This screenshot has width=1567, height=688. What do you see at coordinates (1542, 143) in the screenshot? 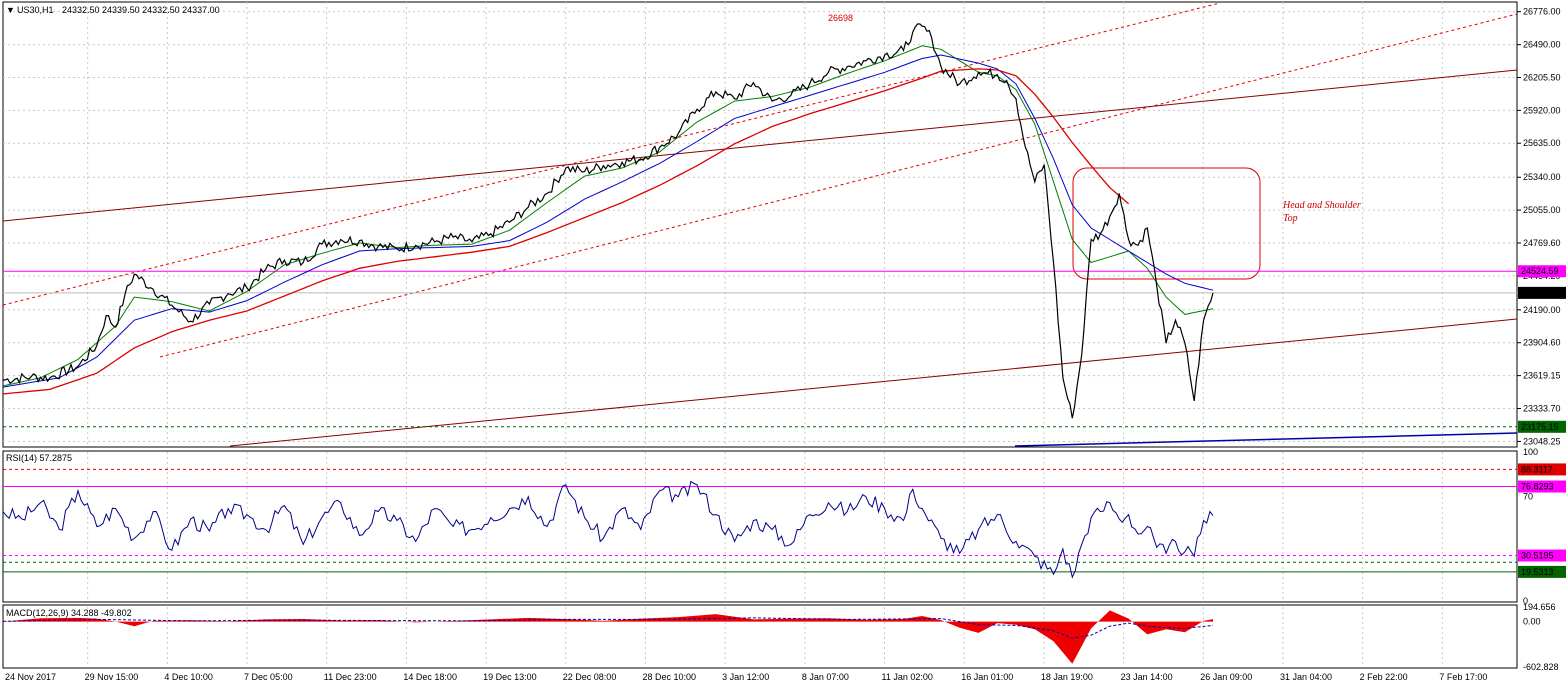
I see `price-tick-label: 25635.00` at bounding box center [1542, 143].